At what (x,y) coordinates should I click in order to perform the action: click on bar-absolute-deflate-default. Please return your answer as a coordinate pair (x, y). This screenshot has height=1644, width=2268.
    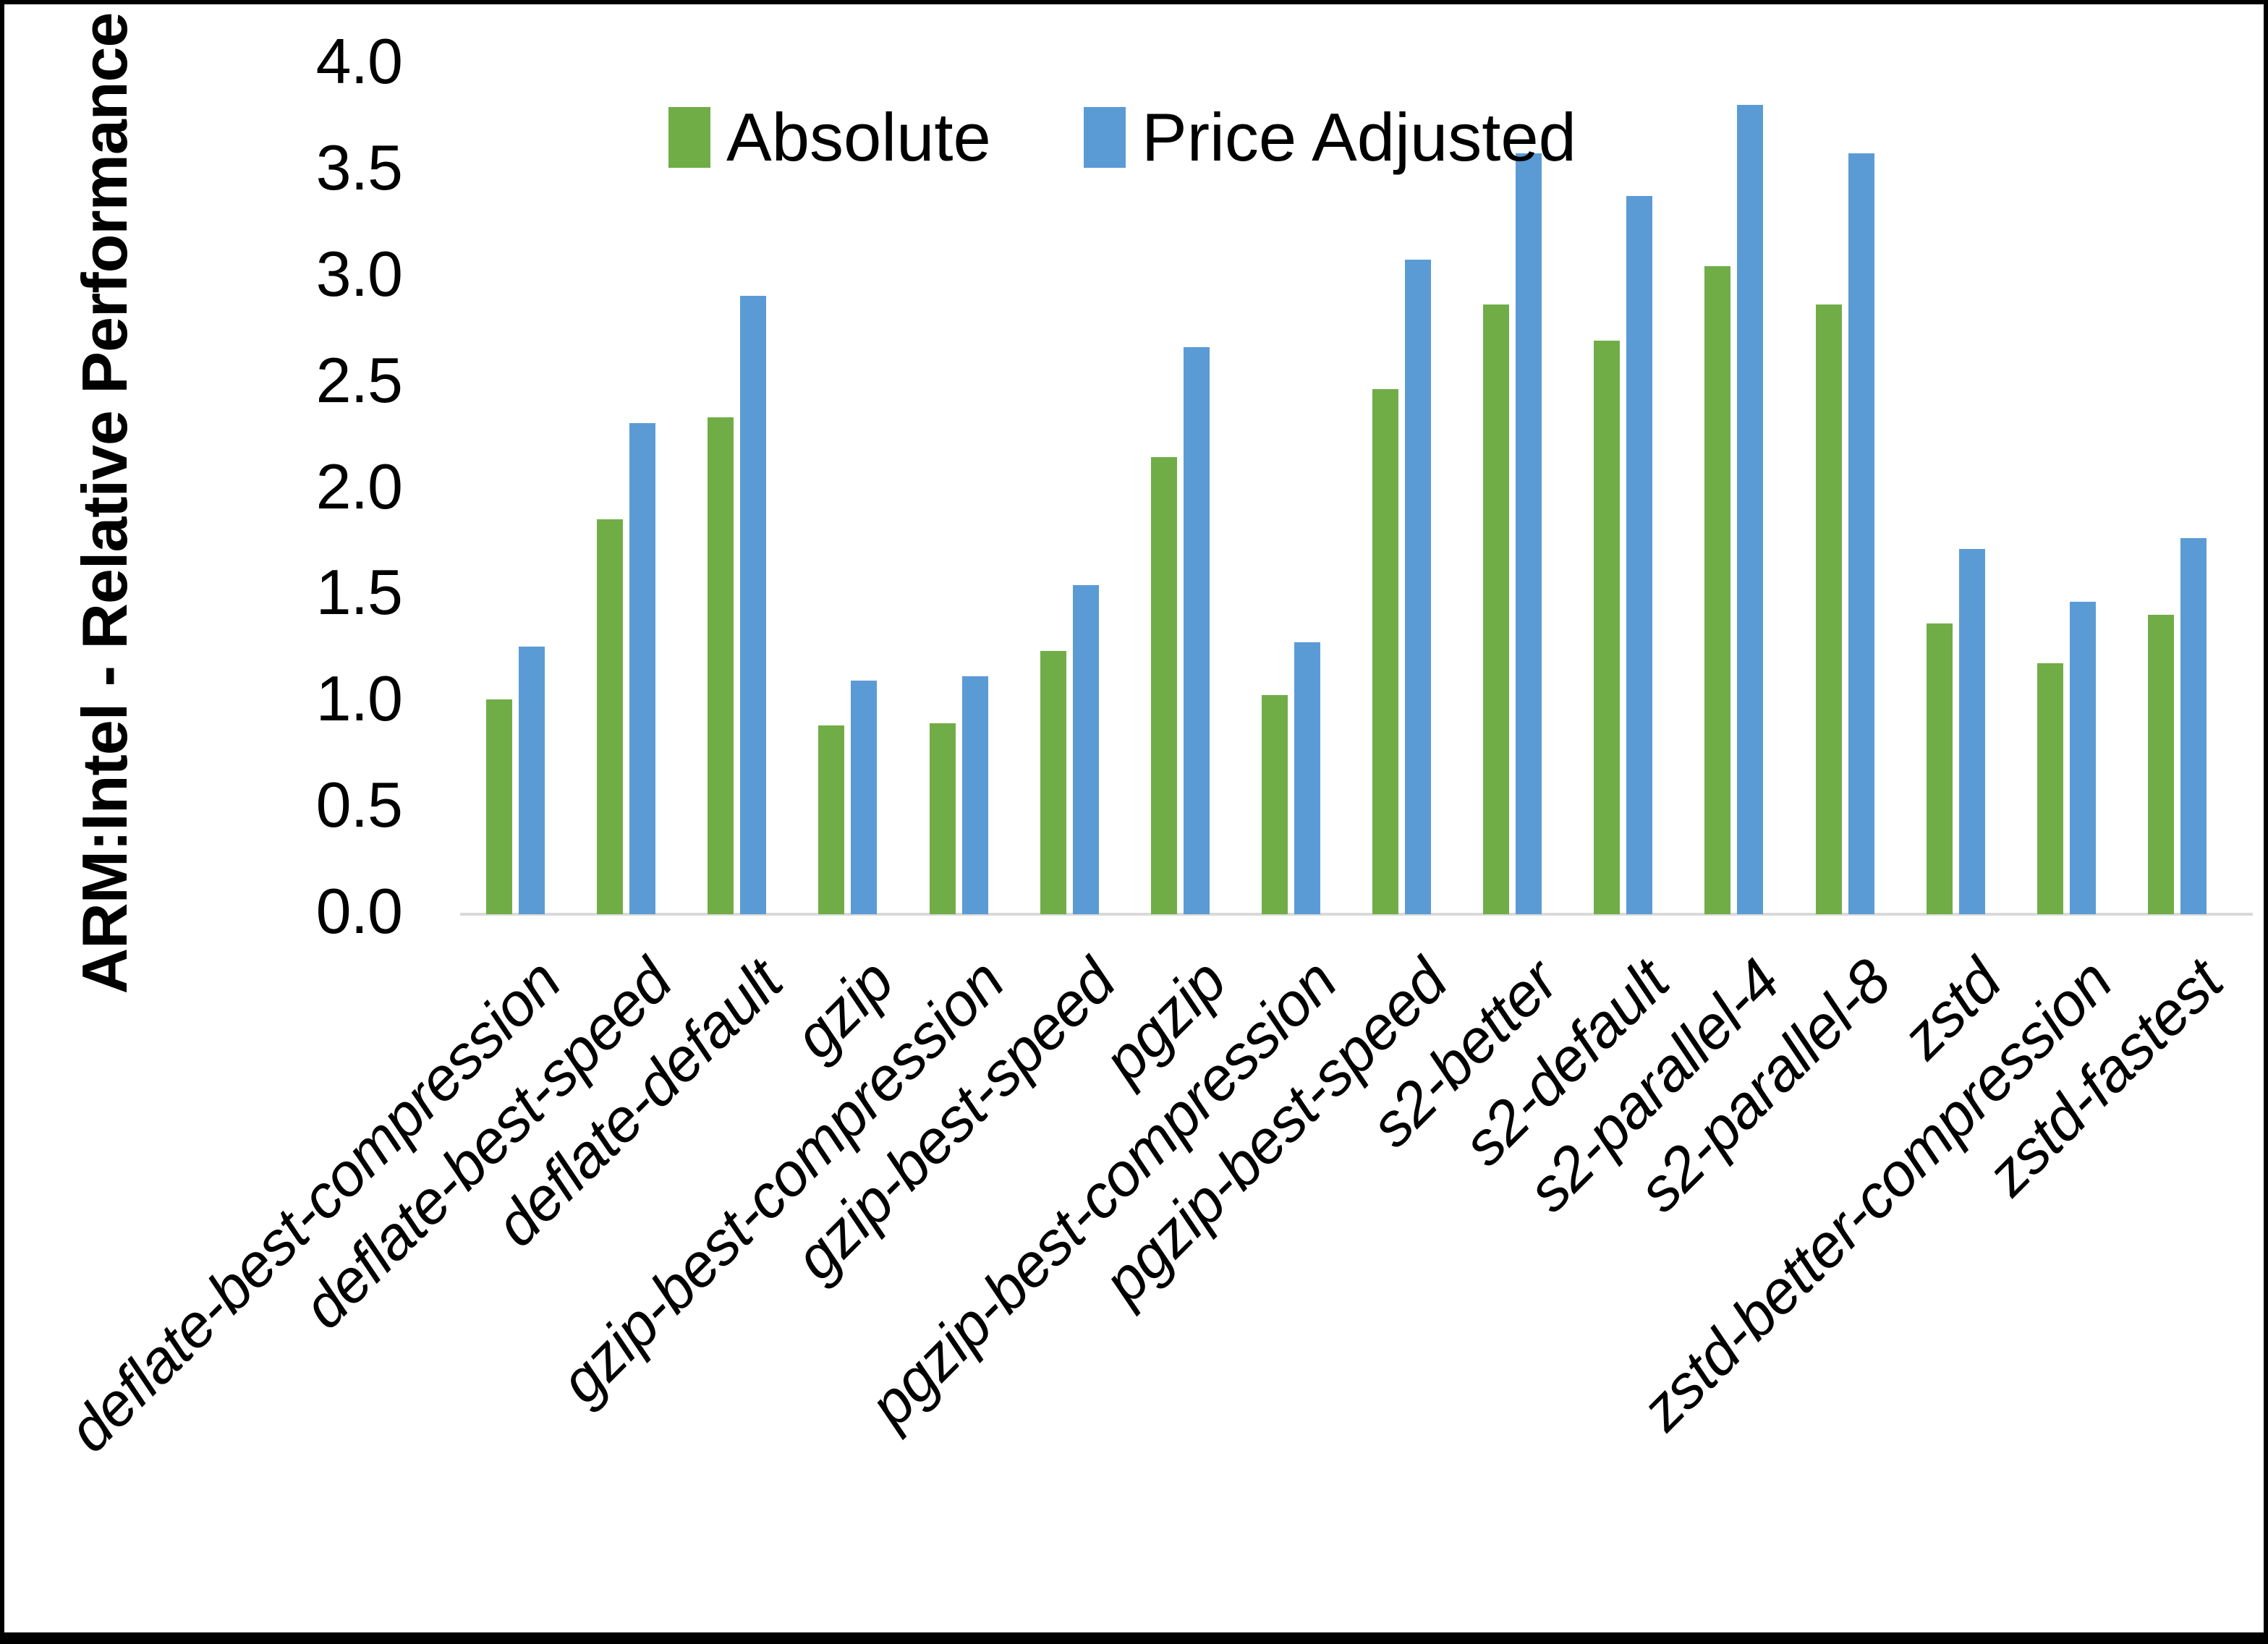
    Looking at the image, I should click on (721, 665).